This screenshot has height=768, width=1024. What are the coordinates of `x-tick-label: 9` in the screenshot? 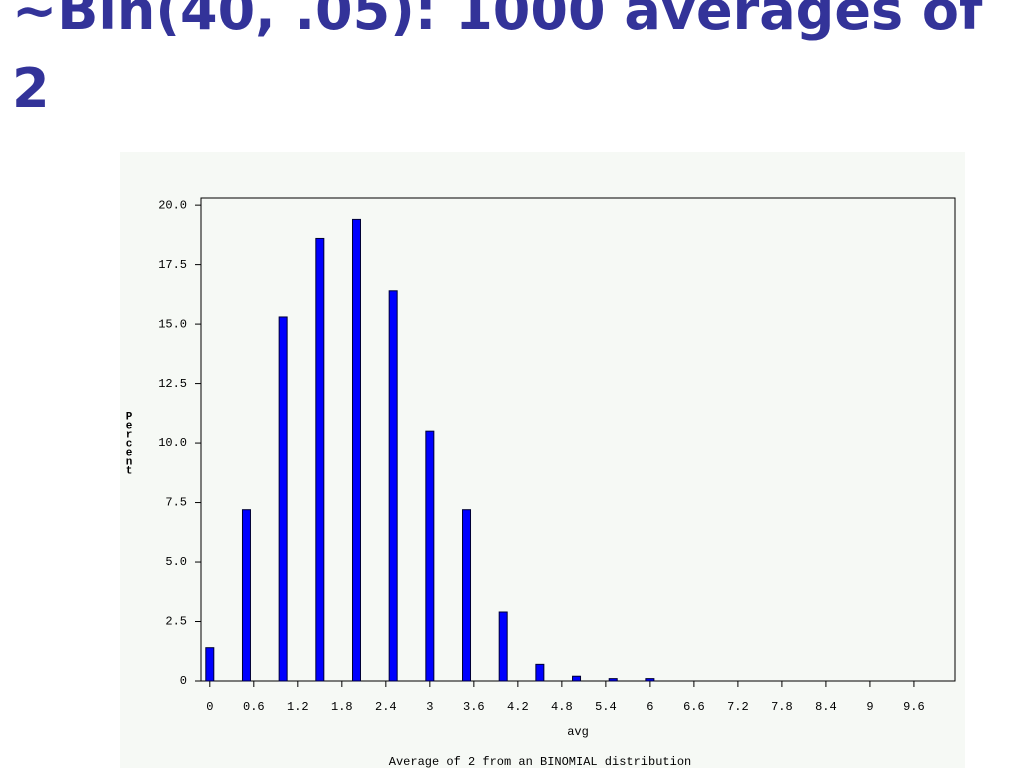 It's located at (869, 707).